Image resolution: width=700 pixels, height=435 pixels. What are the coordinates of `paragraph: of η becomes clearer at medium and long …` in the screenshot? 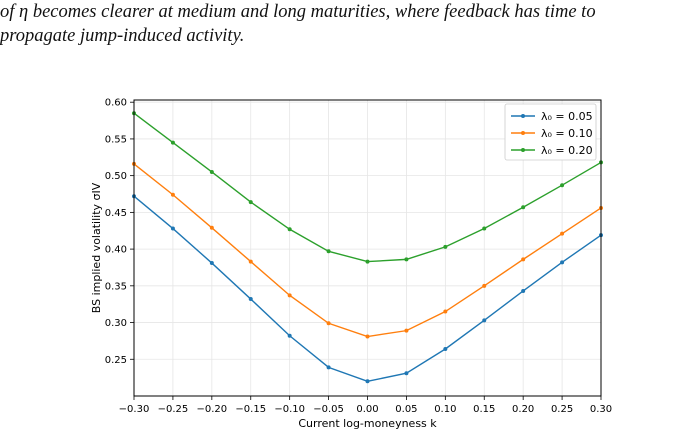 It's located at (350, 24).